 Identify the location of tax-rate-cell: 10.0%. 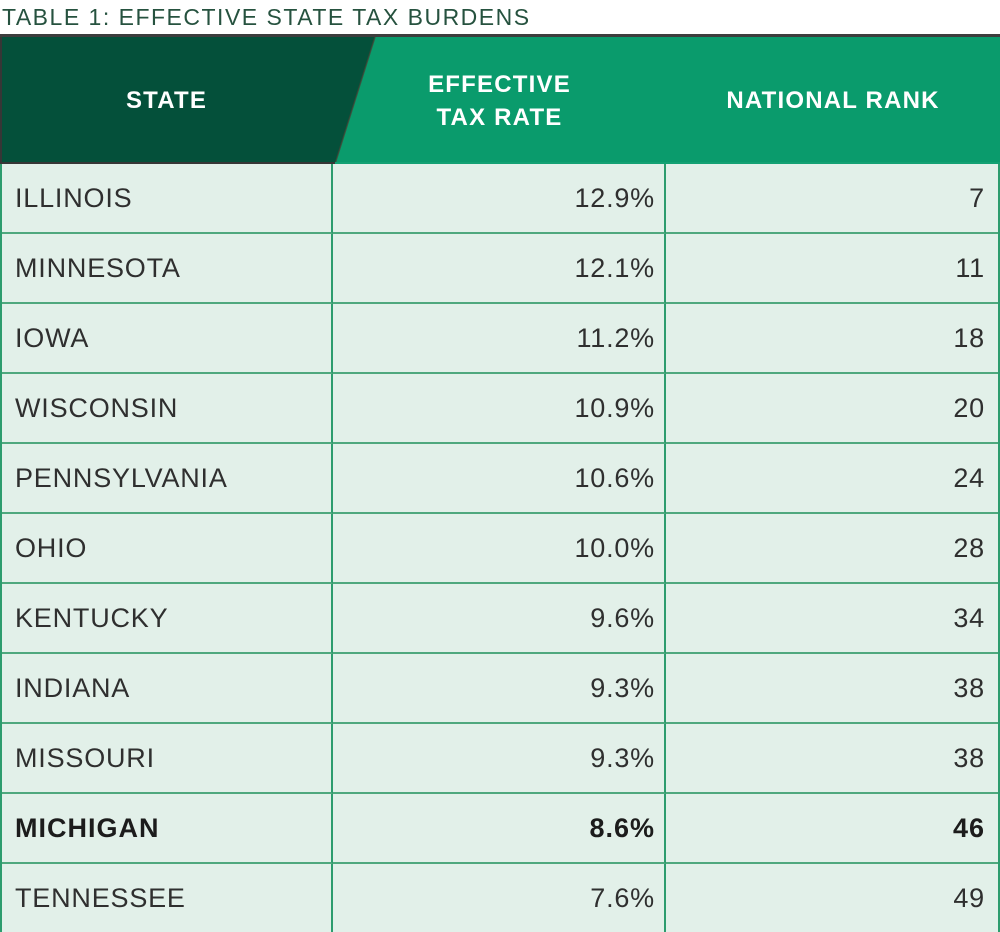
(499, 549).